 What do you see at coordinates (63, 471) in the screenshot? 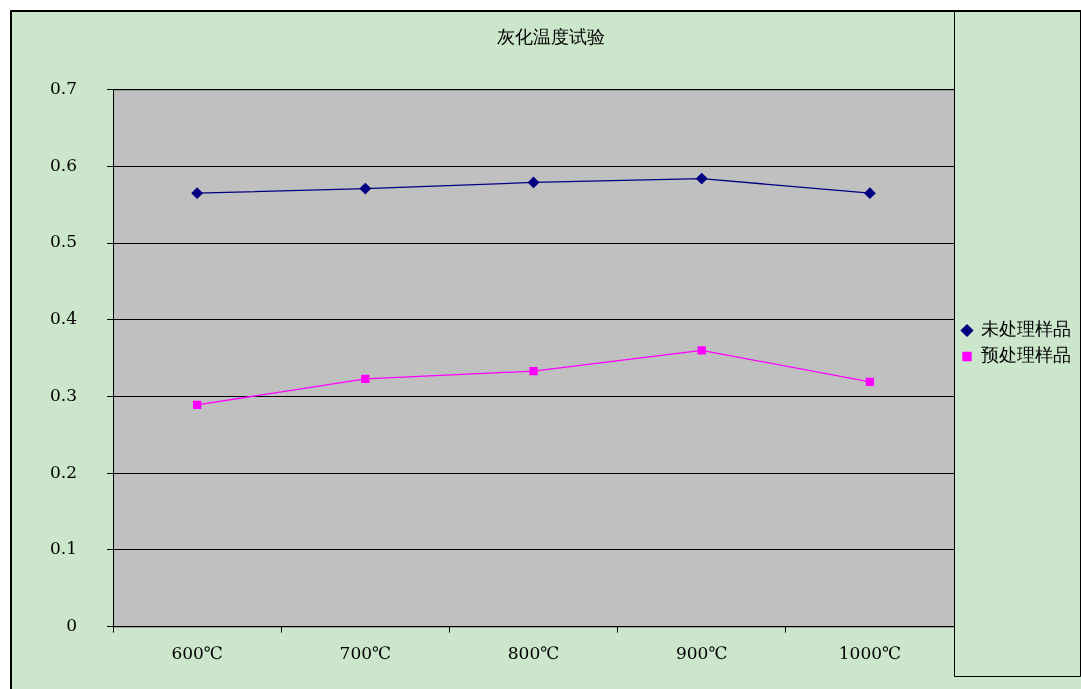
I see `y-tick-label: 0.2` at bounding box center [63, 471].